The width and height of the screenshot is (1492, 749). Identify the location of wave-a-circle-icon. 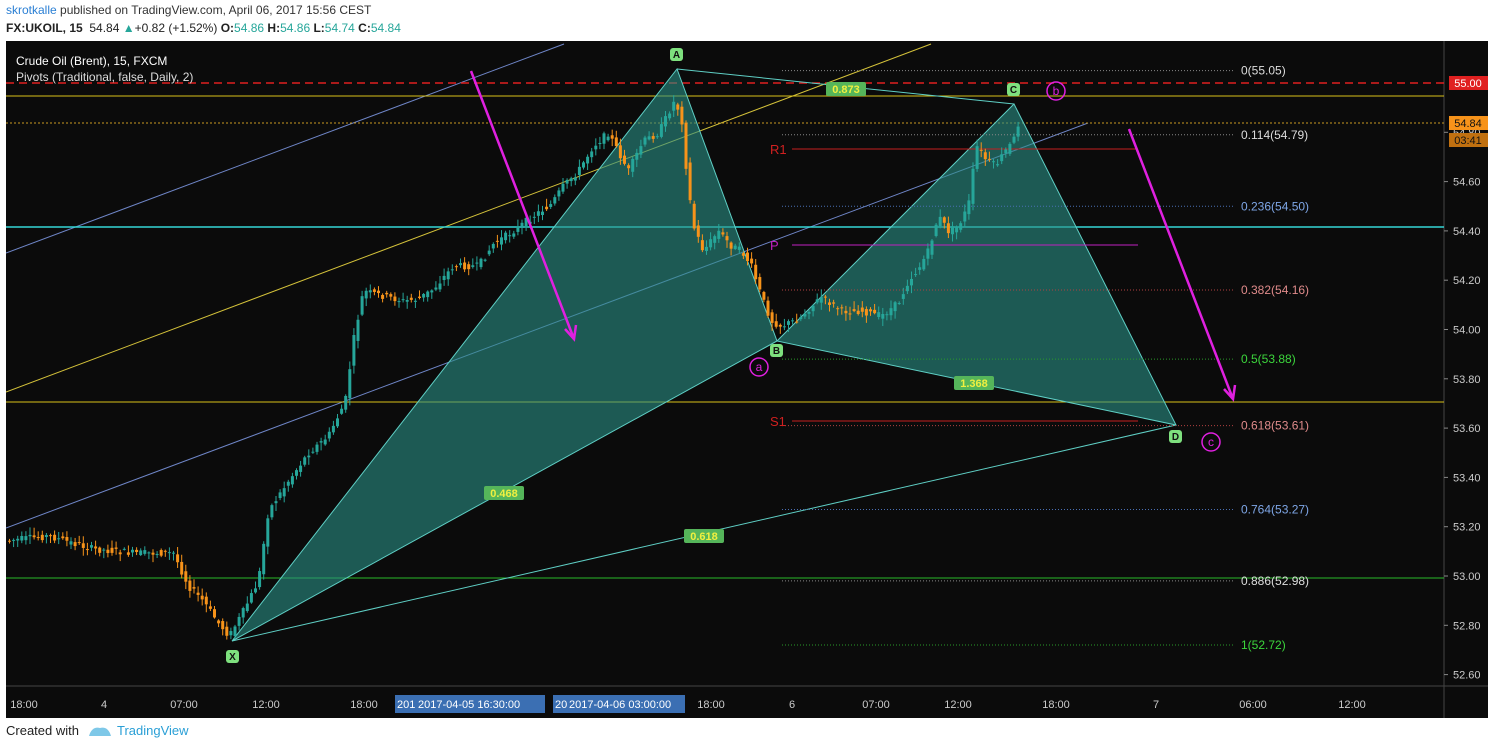
(759, 367).